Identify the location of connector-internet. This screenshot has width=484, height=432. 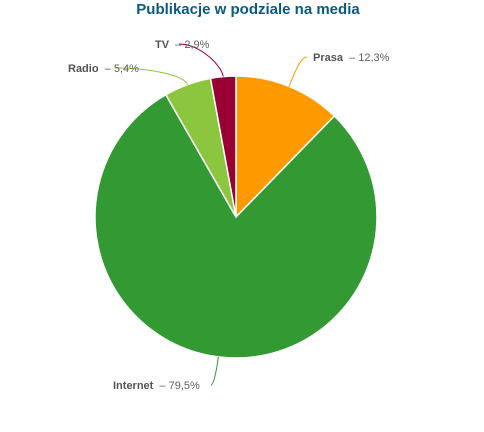
(214, 371).